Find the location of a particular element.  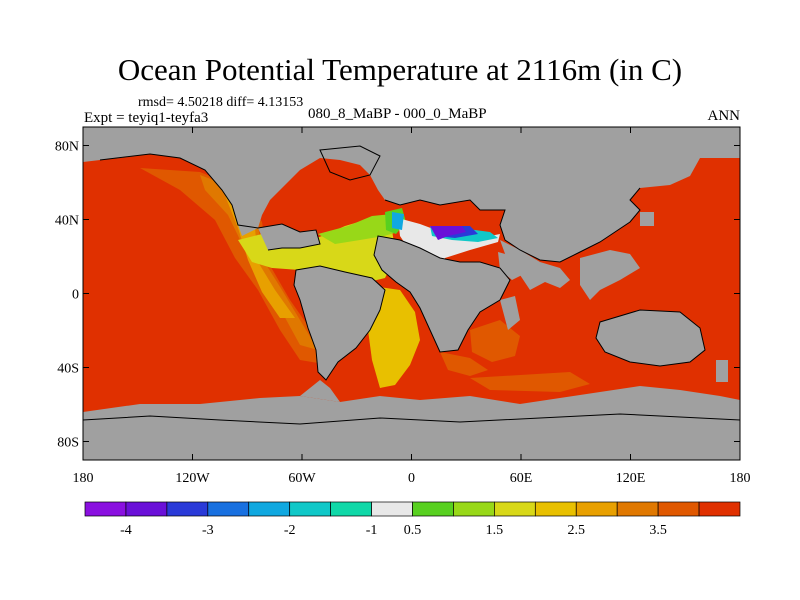

stats-line: rmsd= 4.50218 diff= 4.13153 is located at coordinates (220, 103).